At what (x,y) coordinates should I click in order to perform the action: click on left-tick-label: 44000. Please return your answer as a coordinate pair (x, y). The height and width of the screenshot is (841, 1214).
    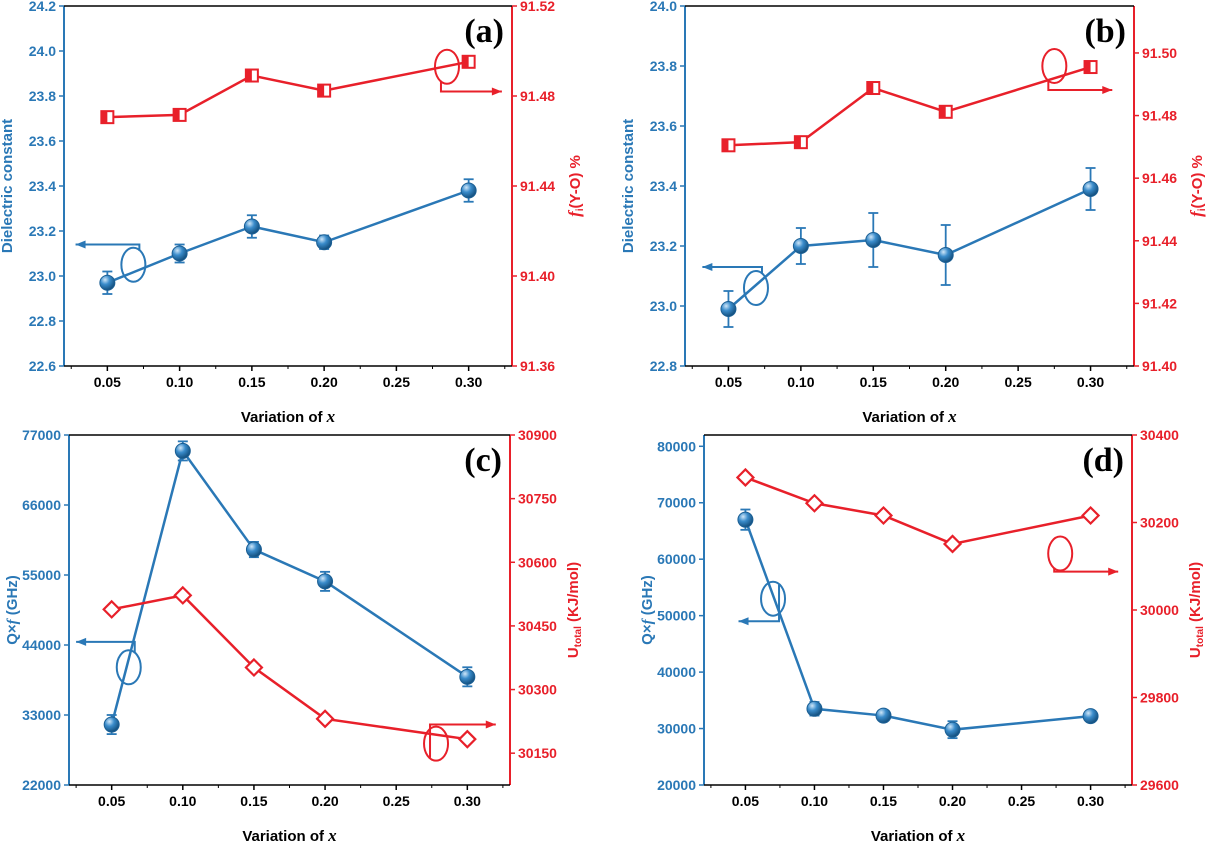
    Looking at the image, I should click on (41, 645).